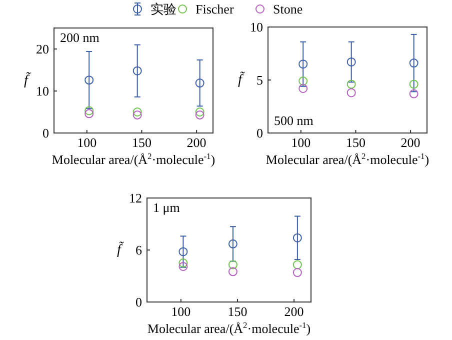 Image resolution: width=452 pixels, height=340 pixels. Describe the element at coordinates (259, 80) in the screenshot. I see `y-tick-label: 5` at that location.